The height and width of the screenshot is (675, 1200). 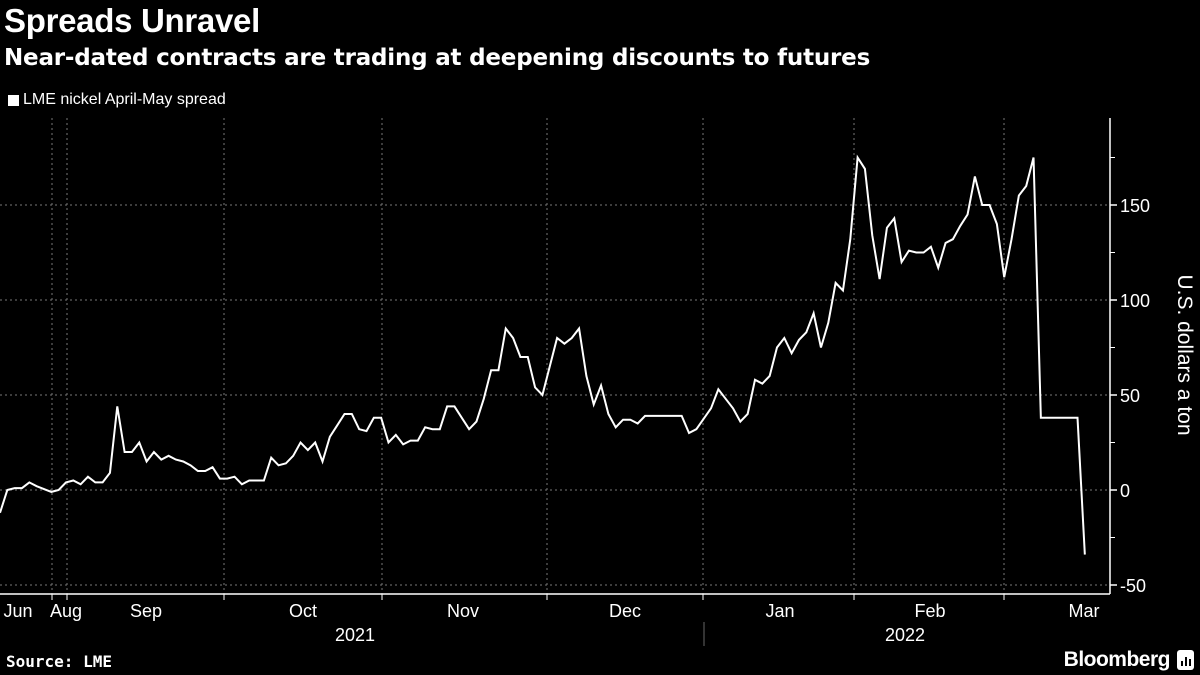 I want to click on legend: LME nickel April-May spread, so click(x=117, y=100).